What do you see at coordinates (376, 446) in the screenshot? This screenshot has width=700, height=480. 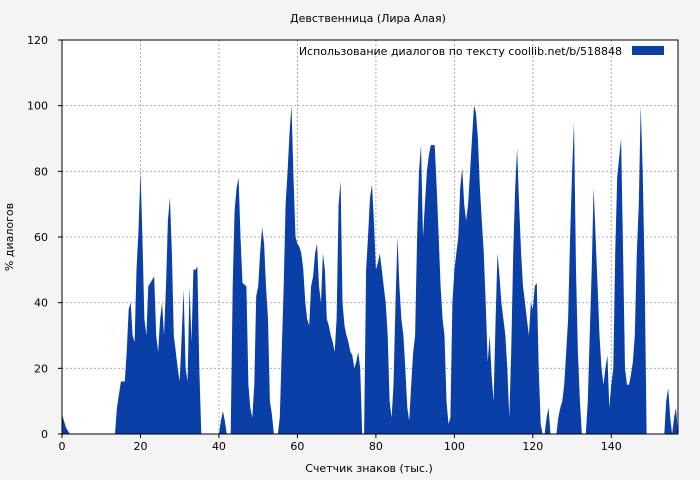 I see `x-tick-label: 80` at bounding box center [376, 446].